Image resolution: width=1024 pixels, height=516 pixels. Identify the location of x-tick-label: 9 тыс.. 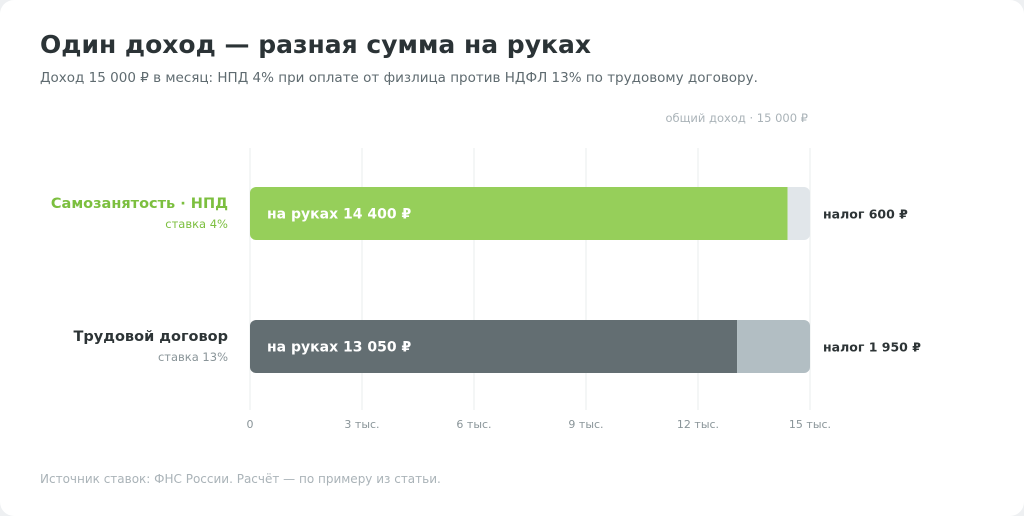
(585, 424).